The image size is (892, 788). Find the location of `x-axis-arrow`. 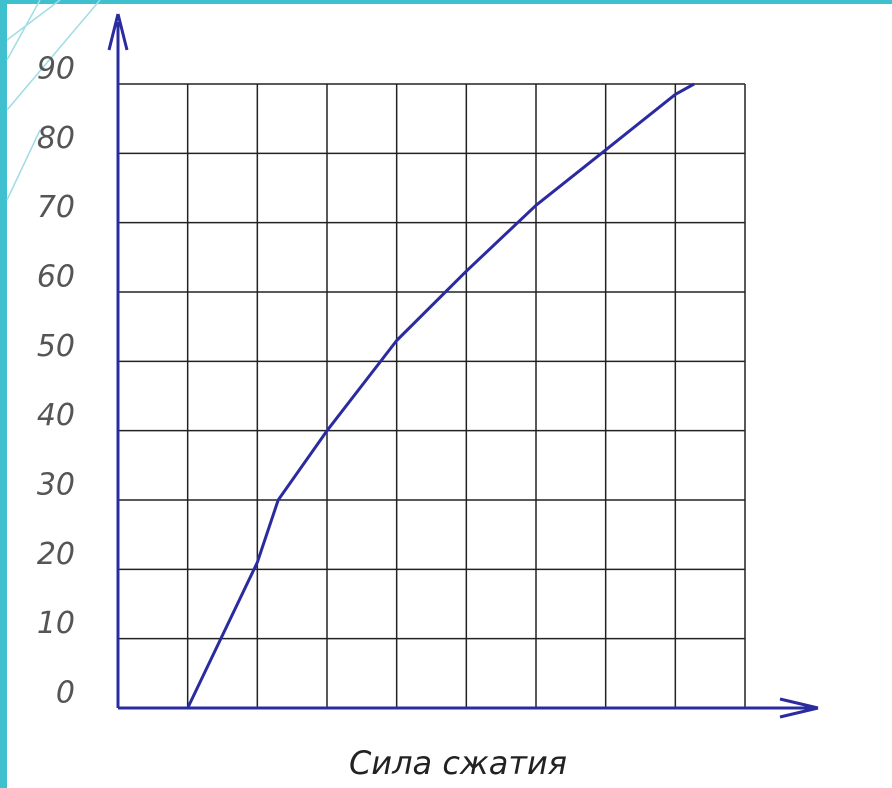

x-axis-arrow is located at coordinates (799, 708).